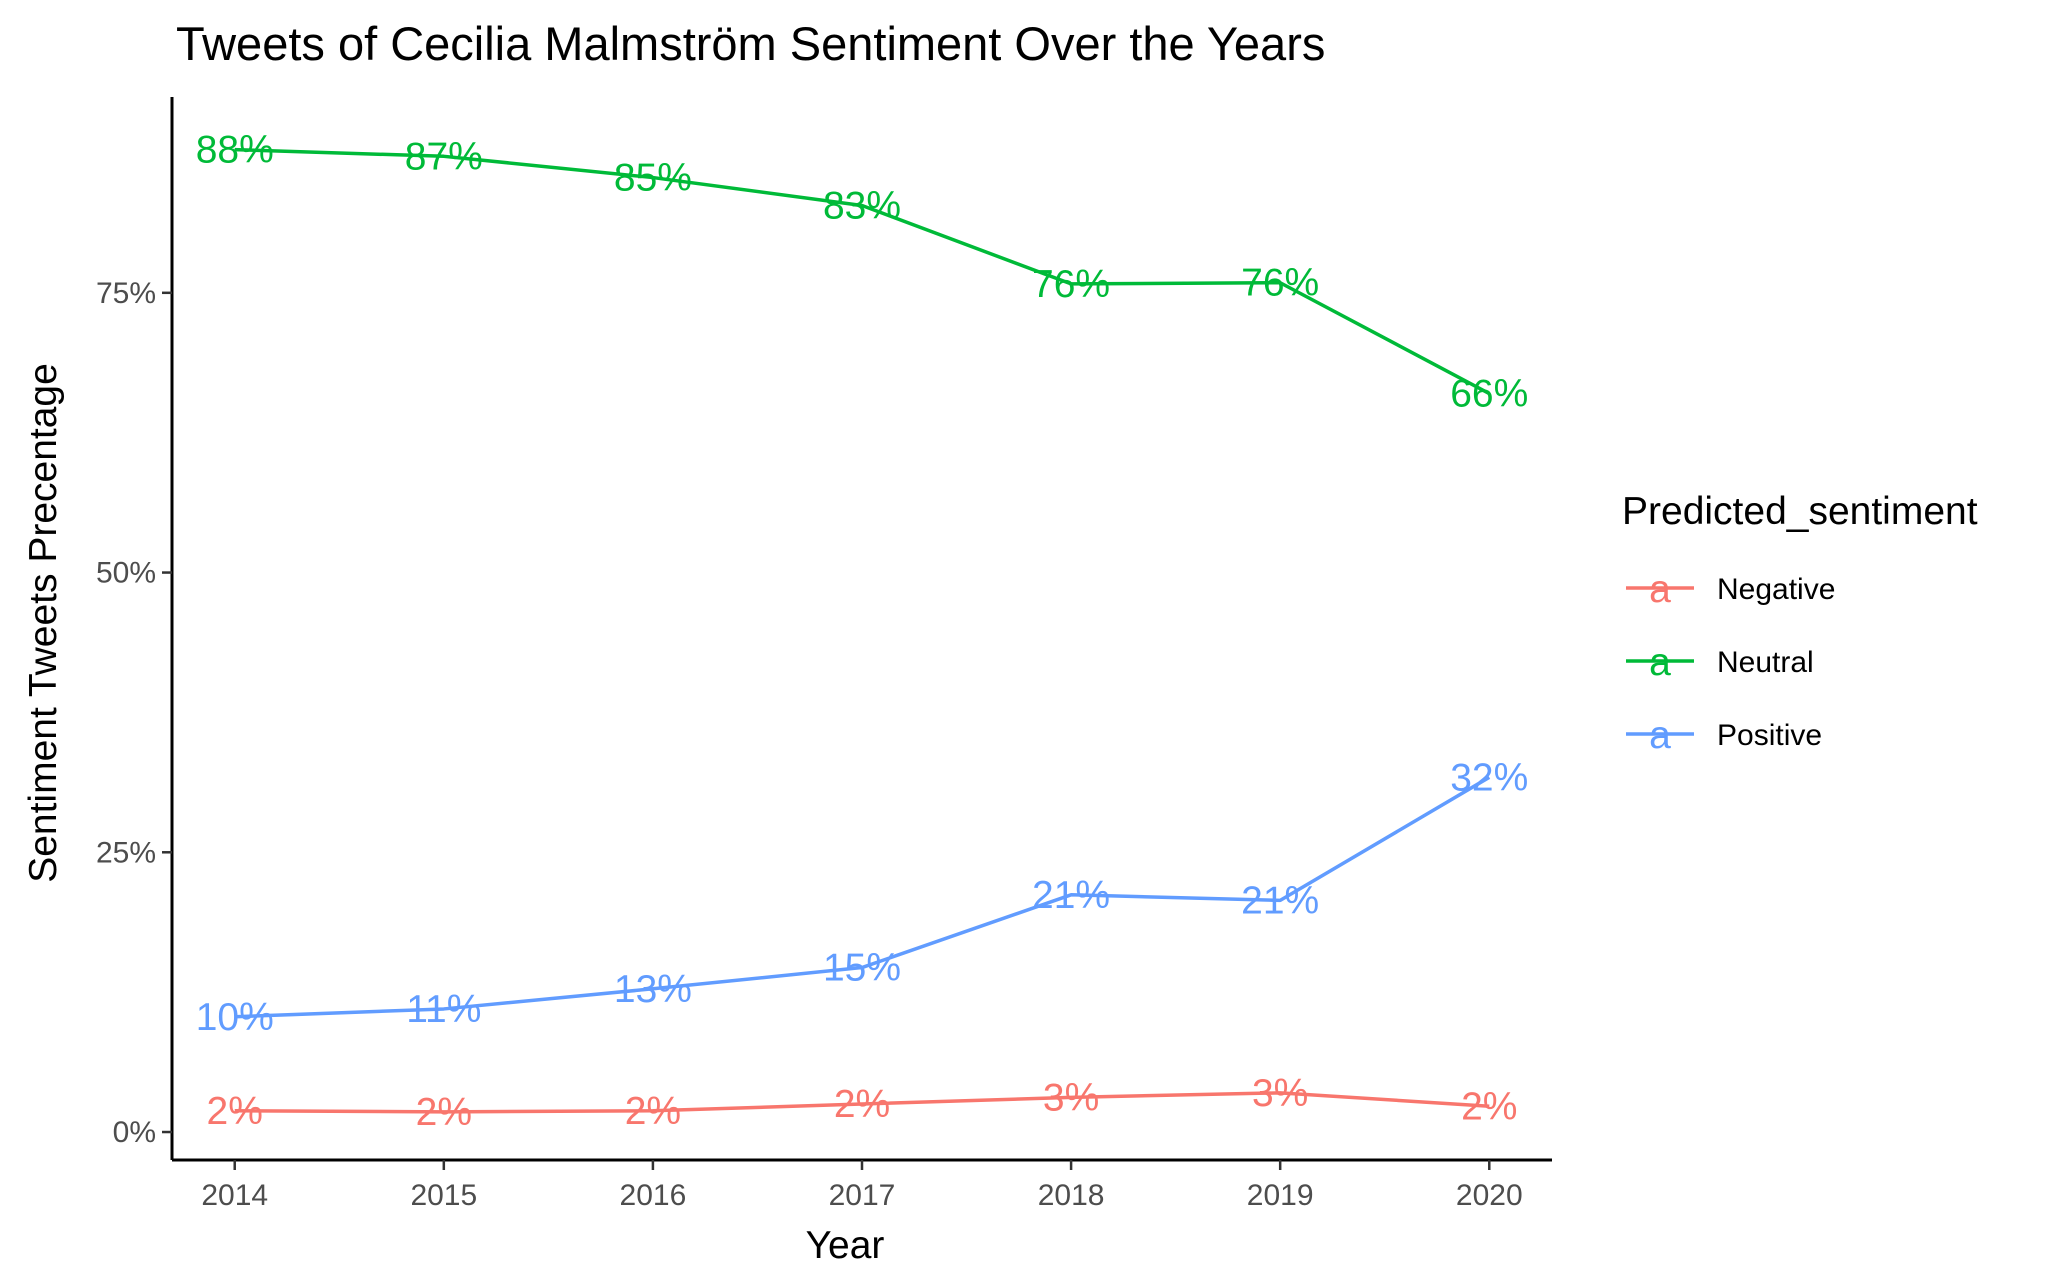  What do you see at coordinates (235, 1017) in the screenshot?
I see `data-label-positive: 10%` at bounding box center [235, 1017].